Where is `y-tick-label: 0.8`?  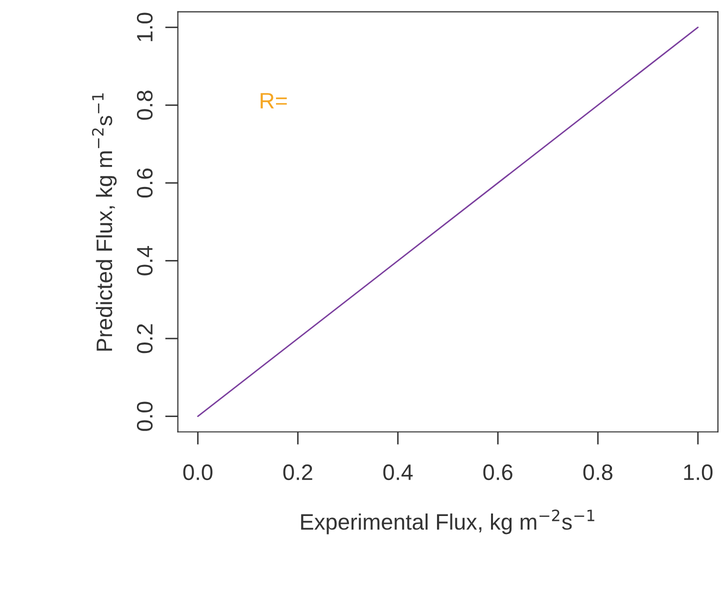
y-tick-label: 0.8 is located at coordinates (144, 105).